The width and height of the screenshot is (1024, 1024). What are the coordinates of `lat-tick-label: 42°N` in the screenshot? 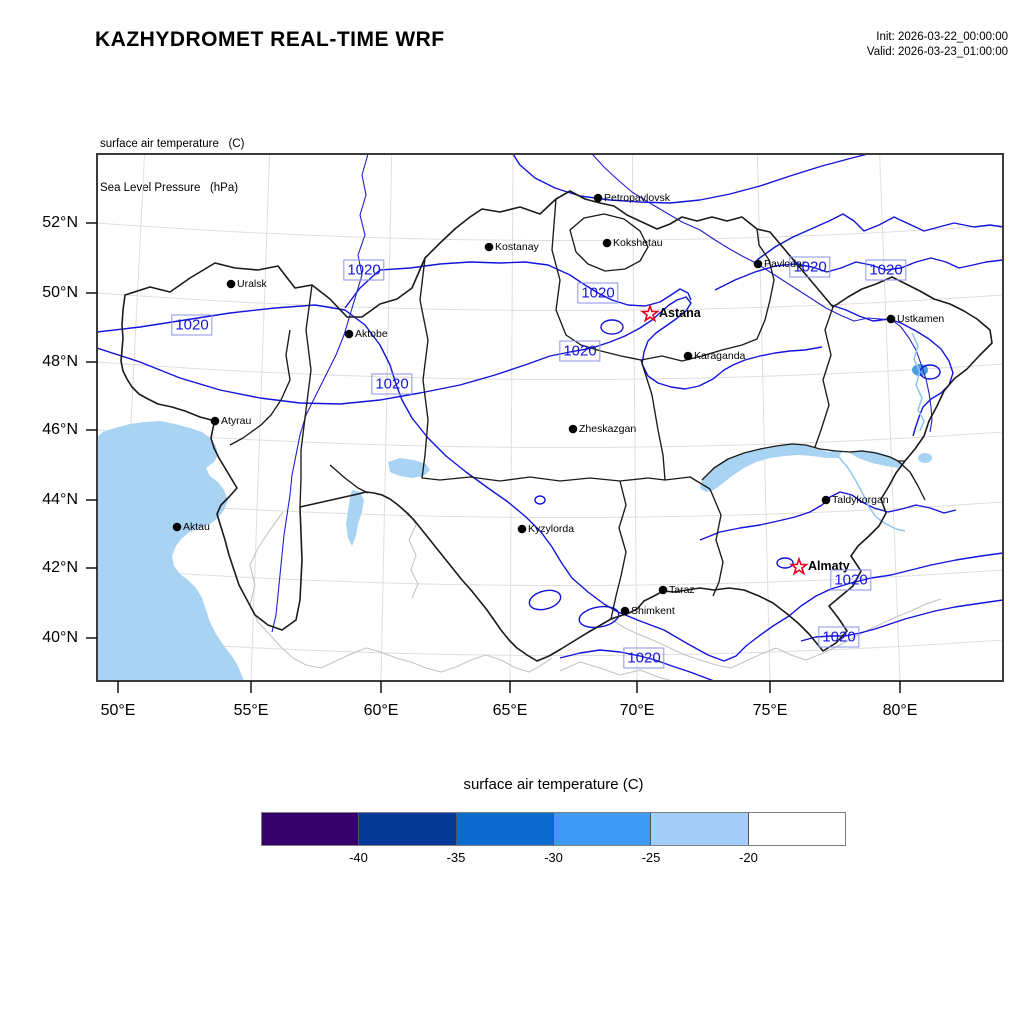 It's located at (60, 567).